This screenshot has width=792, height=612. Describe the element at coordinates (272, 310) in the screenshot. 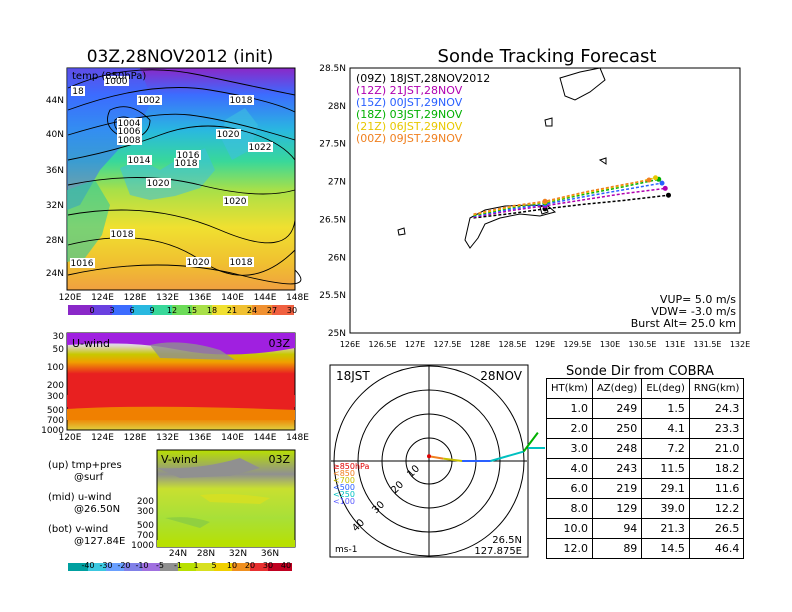

I see `colorbar-tick: 27` at that location.